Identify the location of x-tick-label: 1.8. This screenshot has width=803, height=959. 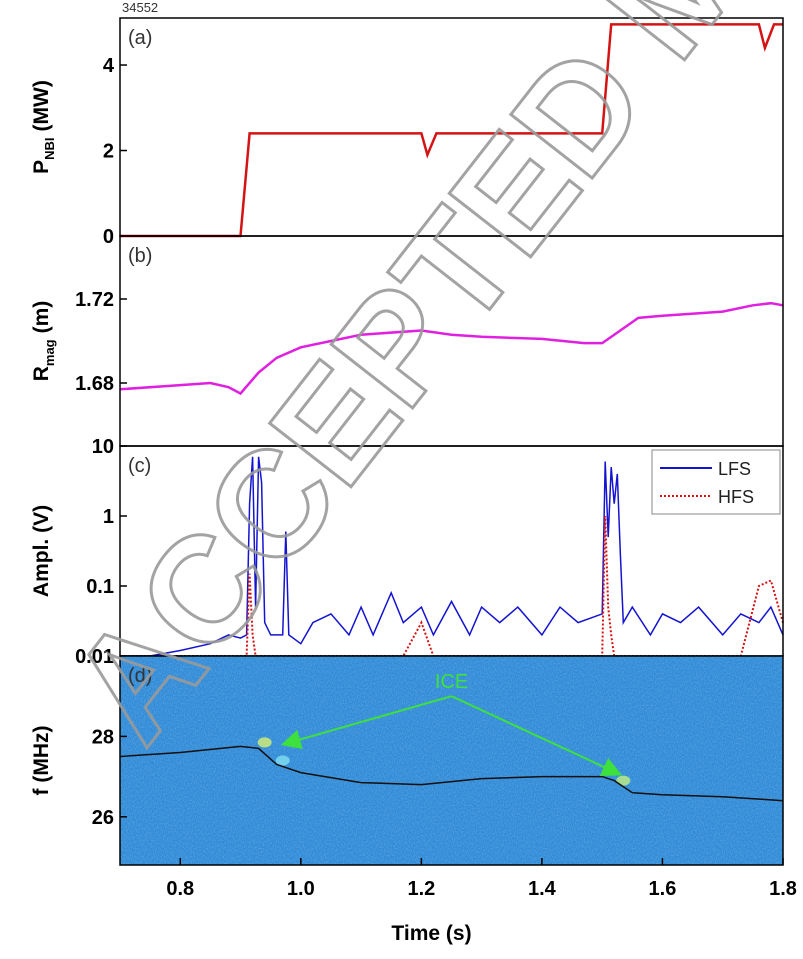
(783, 889).